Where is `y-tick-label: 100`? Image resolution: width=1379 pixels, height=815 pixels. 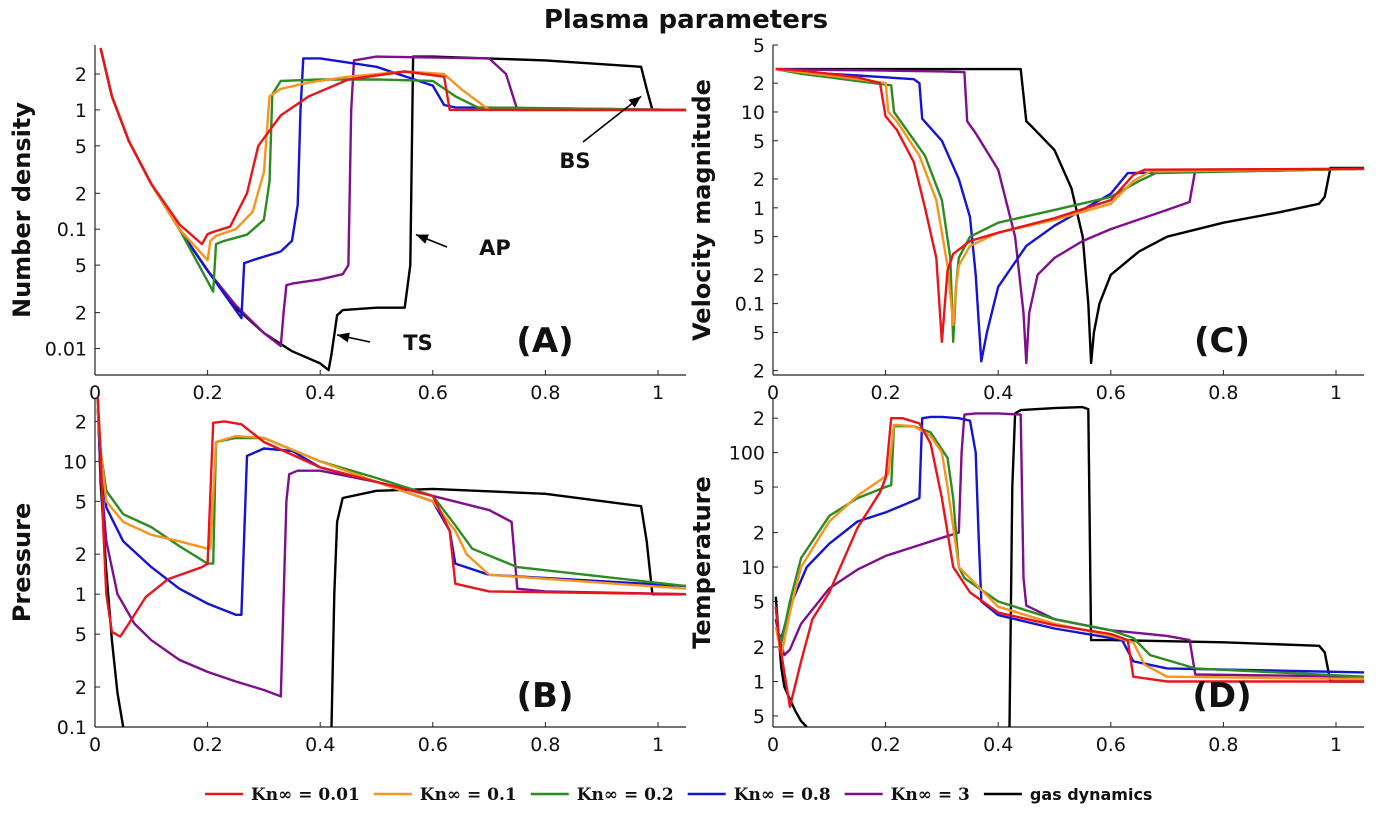 y-tick-label: 100 is located at coordinates (747, 454).